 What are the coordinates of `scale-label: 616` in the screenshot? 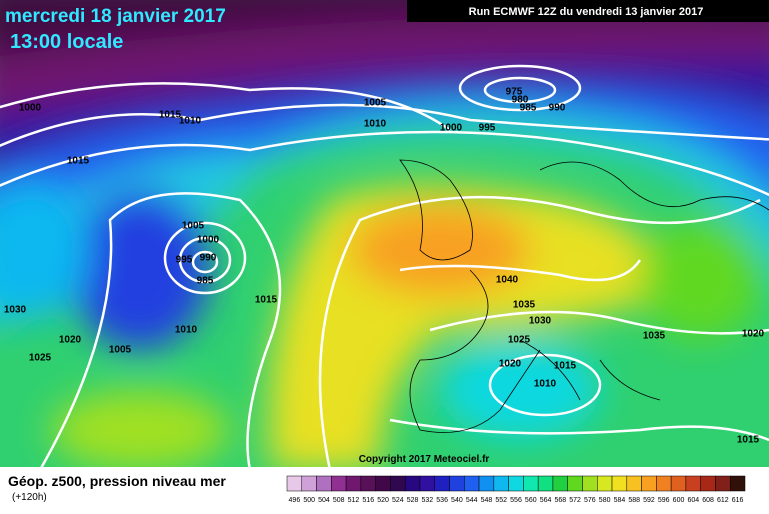 It's located at (738, 500).